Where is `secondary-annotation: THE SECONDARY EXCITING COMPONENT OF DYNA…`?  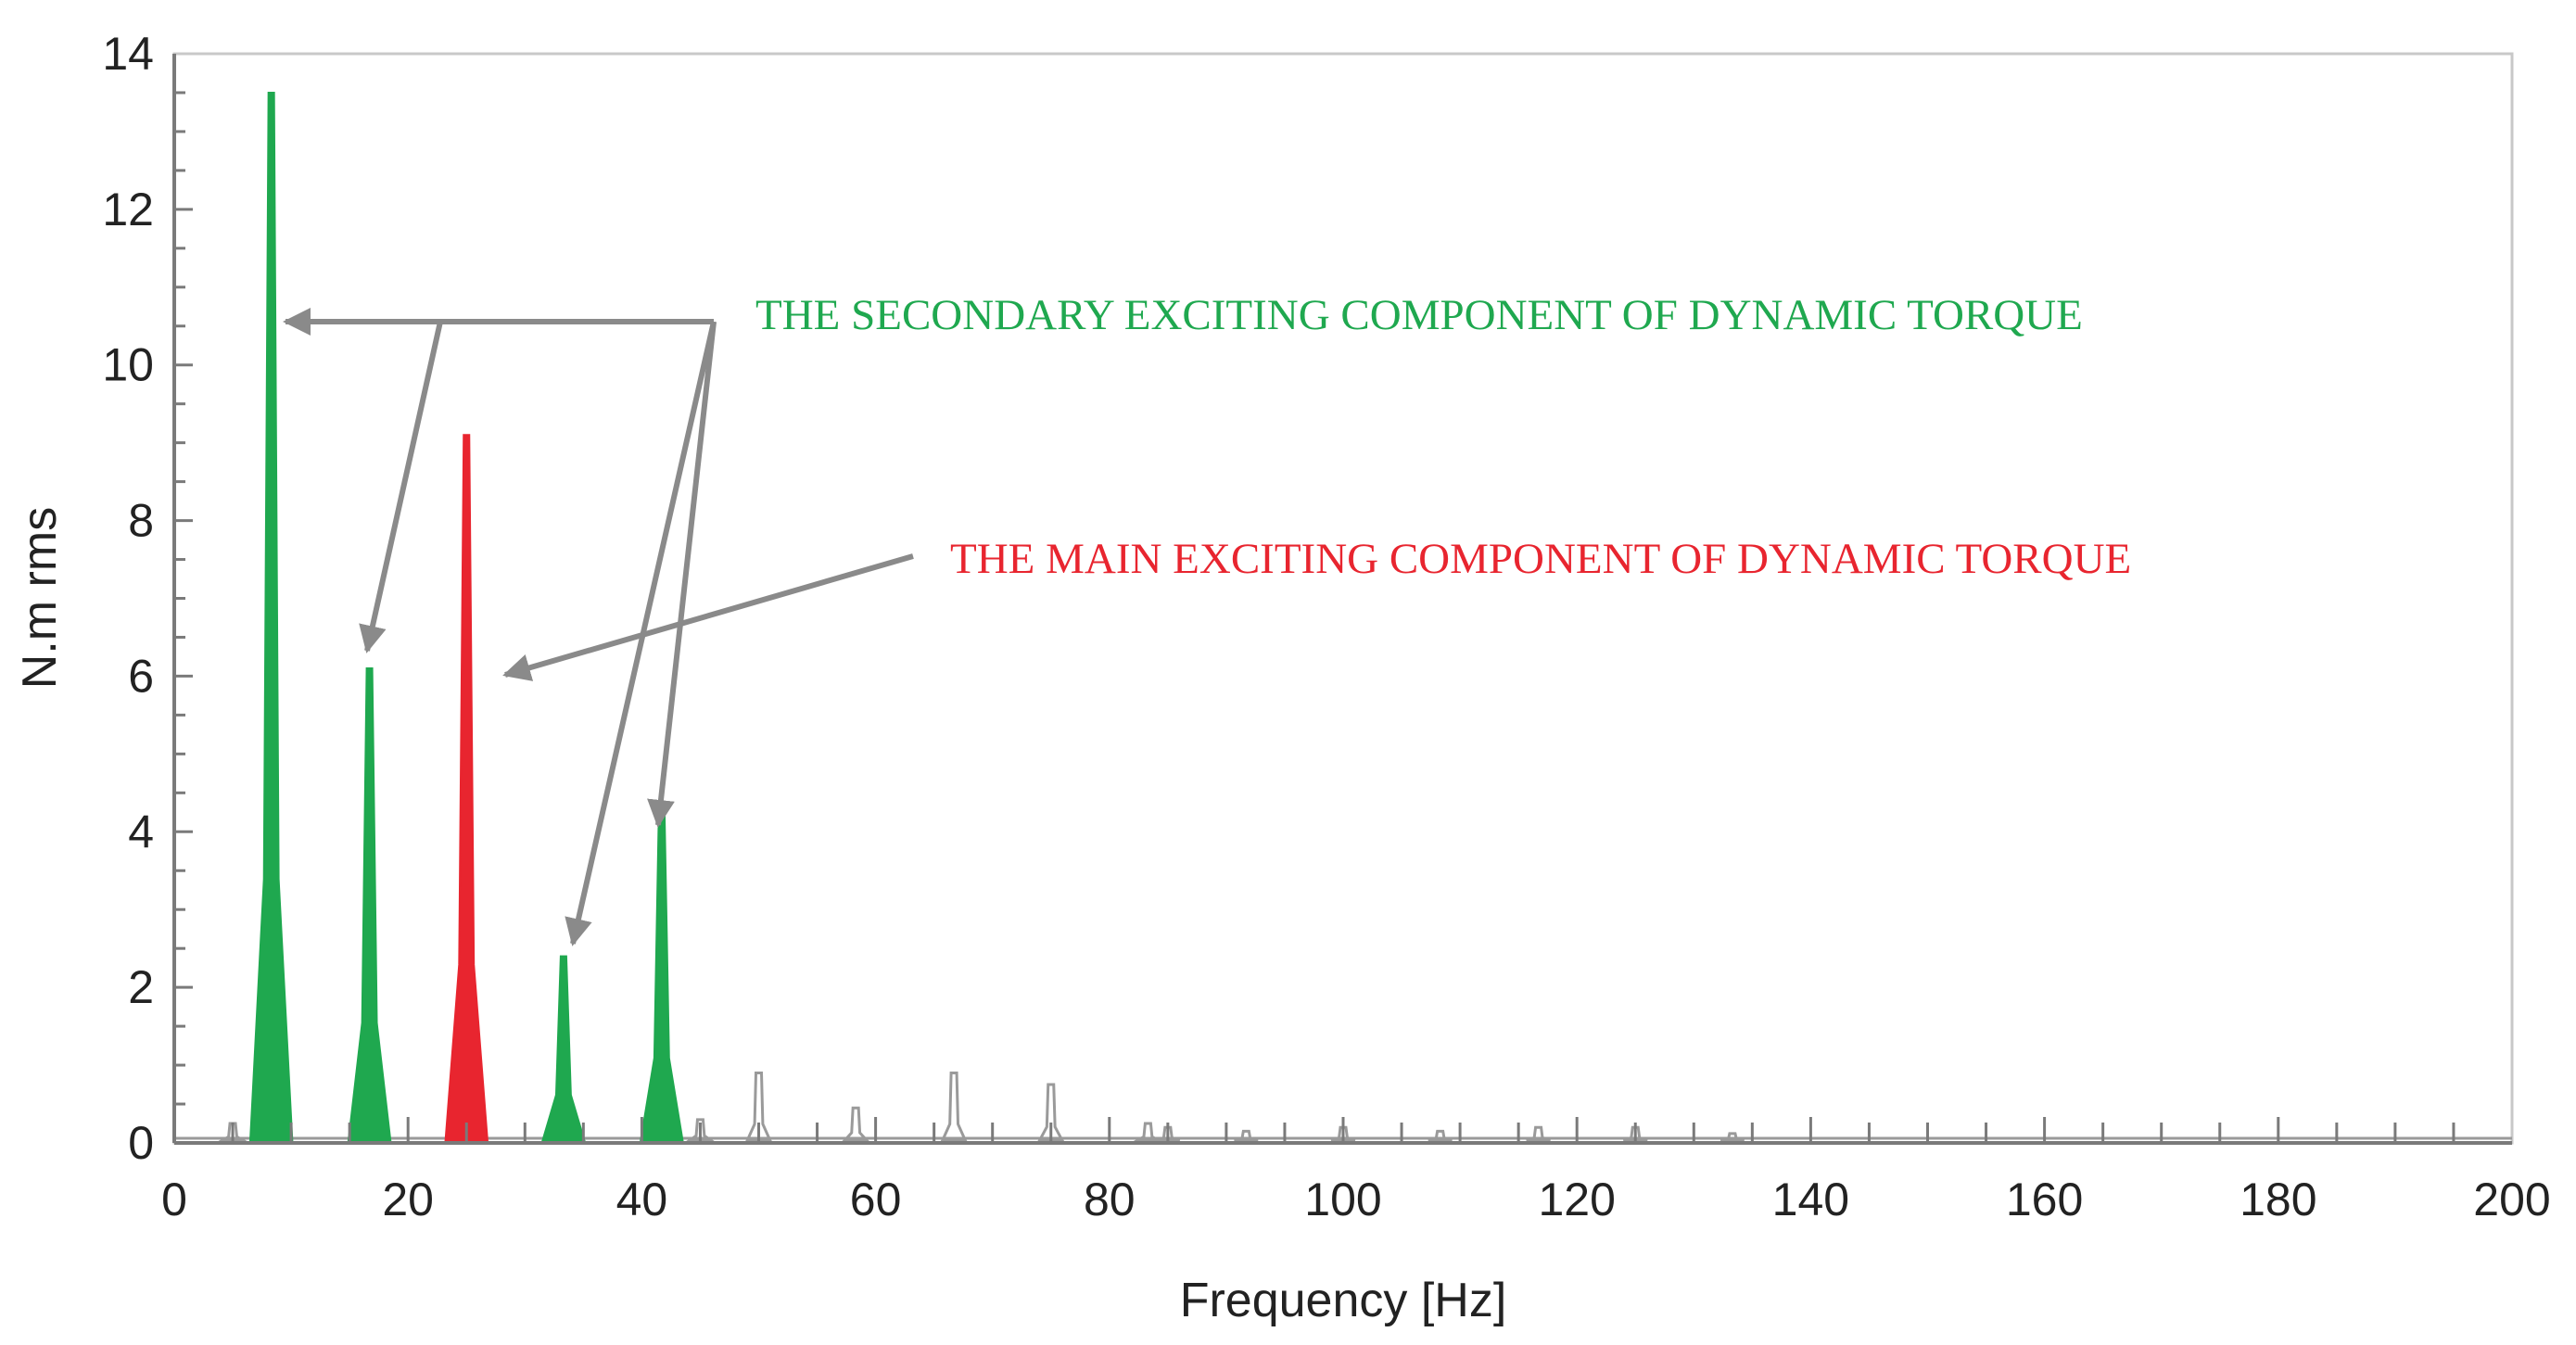 secondary-annotation: THE SECONDARY EXCITING COMPONENT OF DYNA… is located at coordinates (1419, 315).